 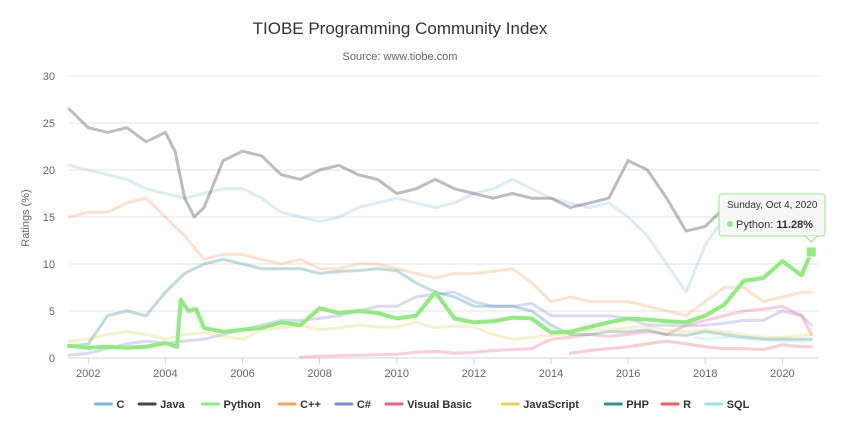 I want to click on legend-item-c-: C#, so click(x=352, y=405).